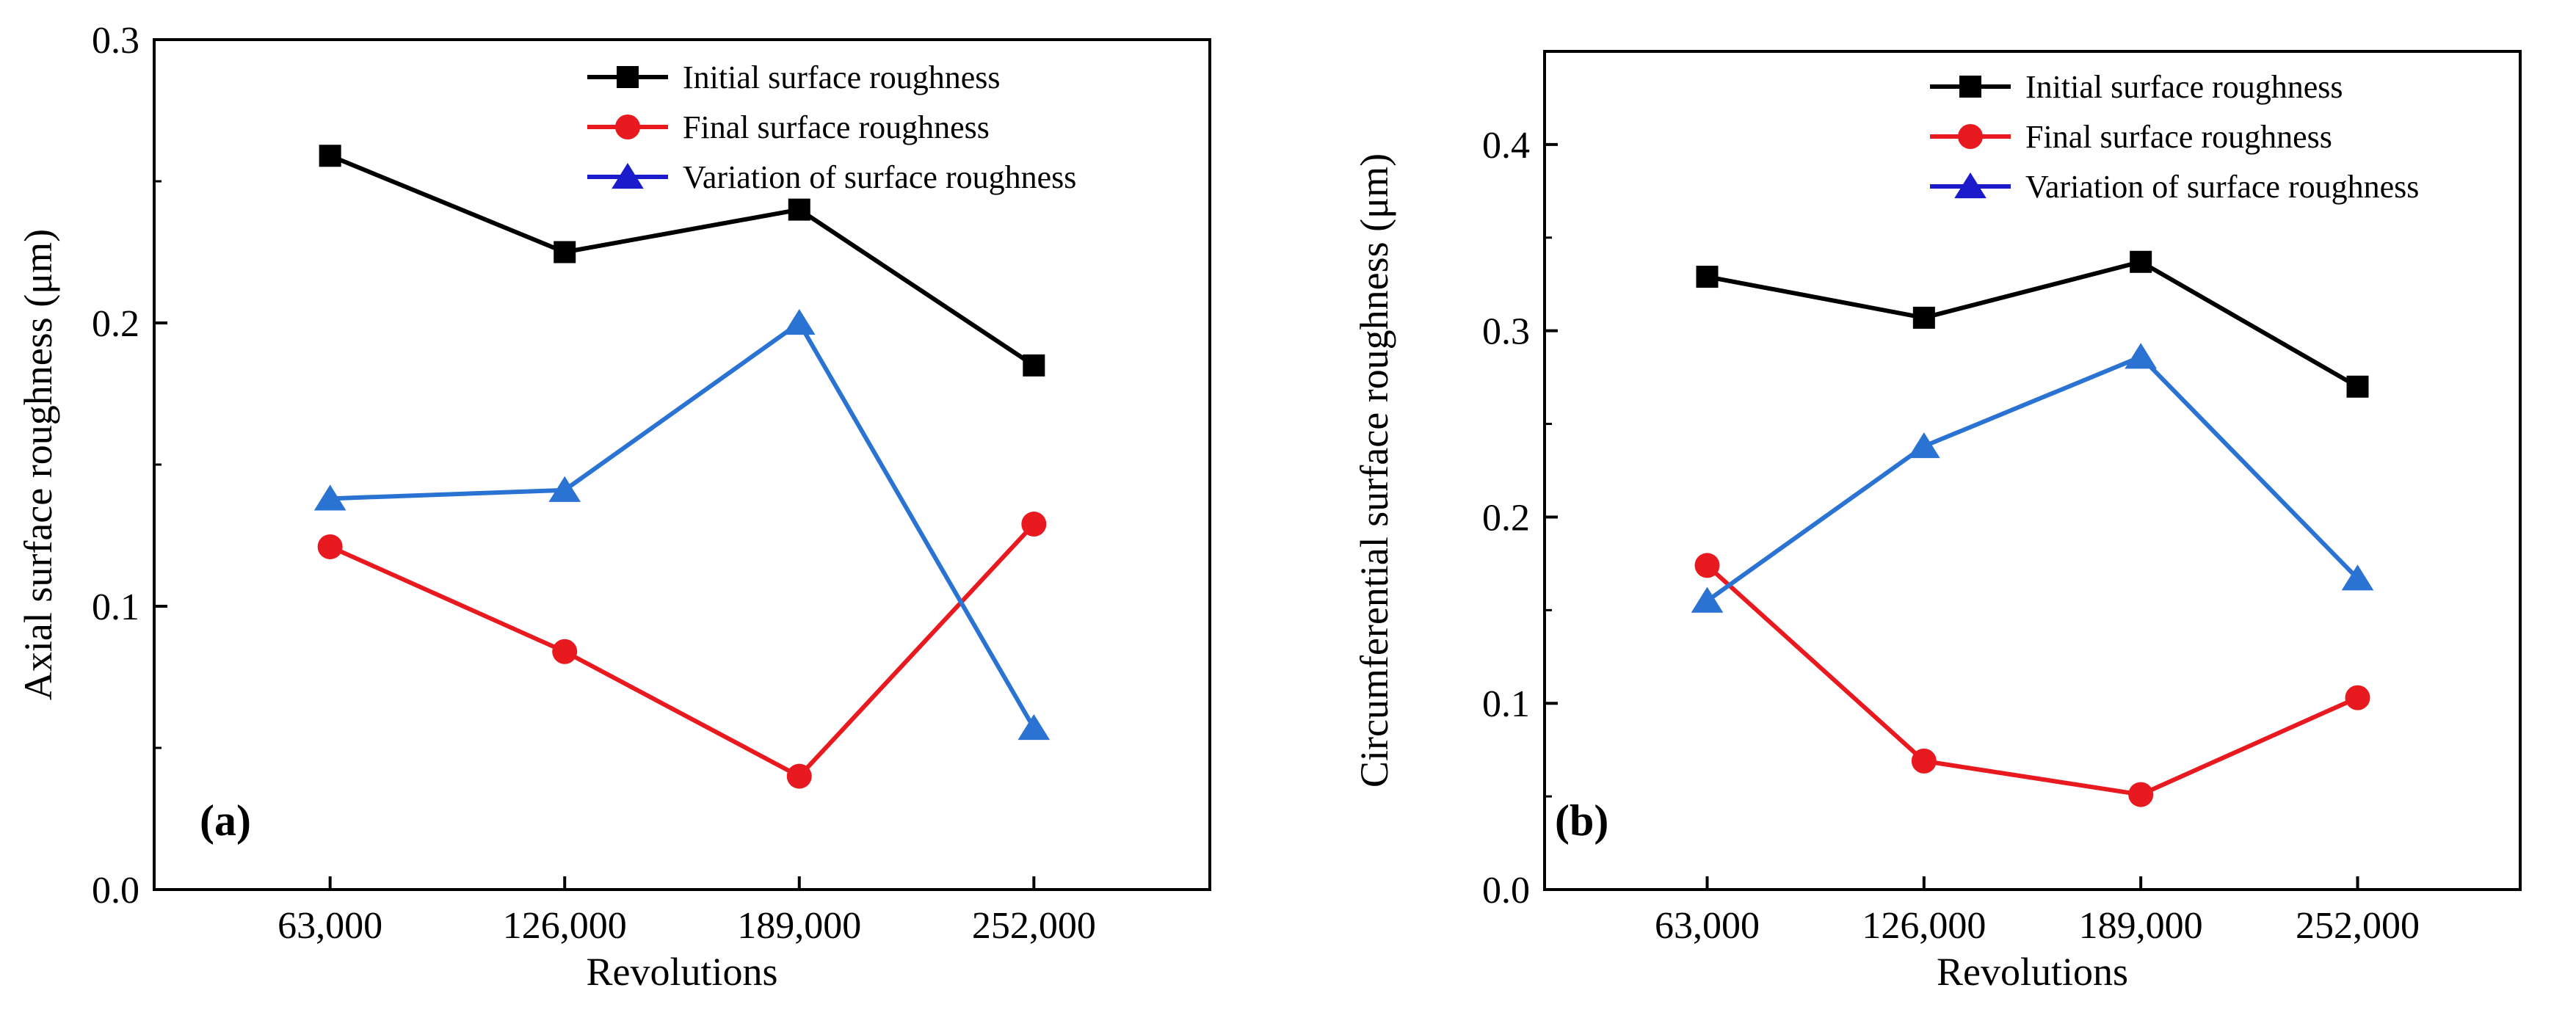  I want to click on panel-label: (b), so click(1582, 820).